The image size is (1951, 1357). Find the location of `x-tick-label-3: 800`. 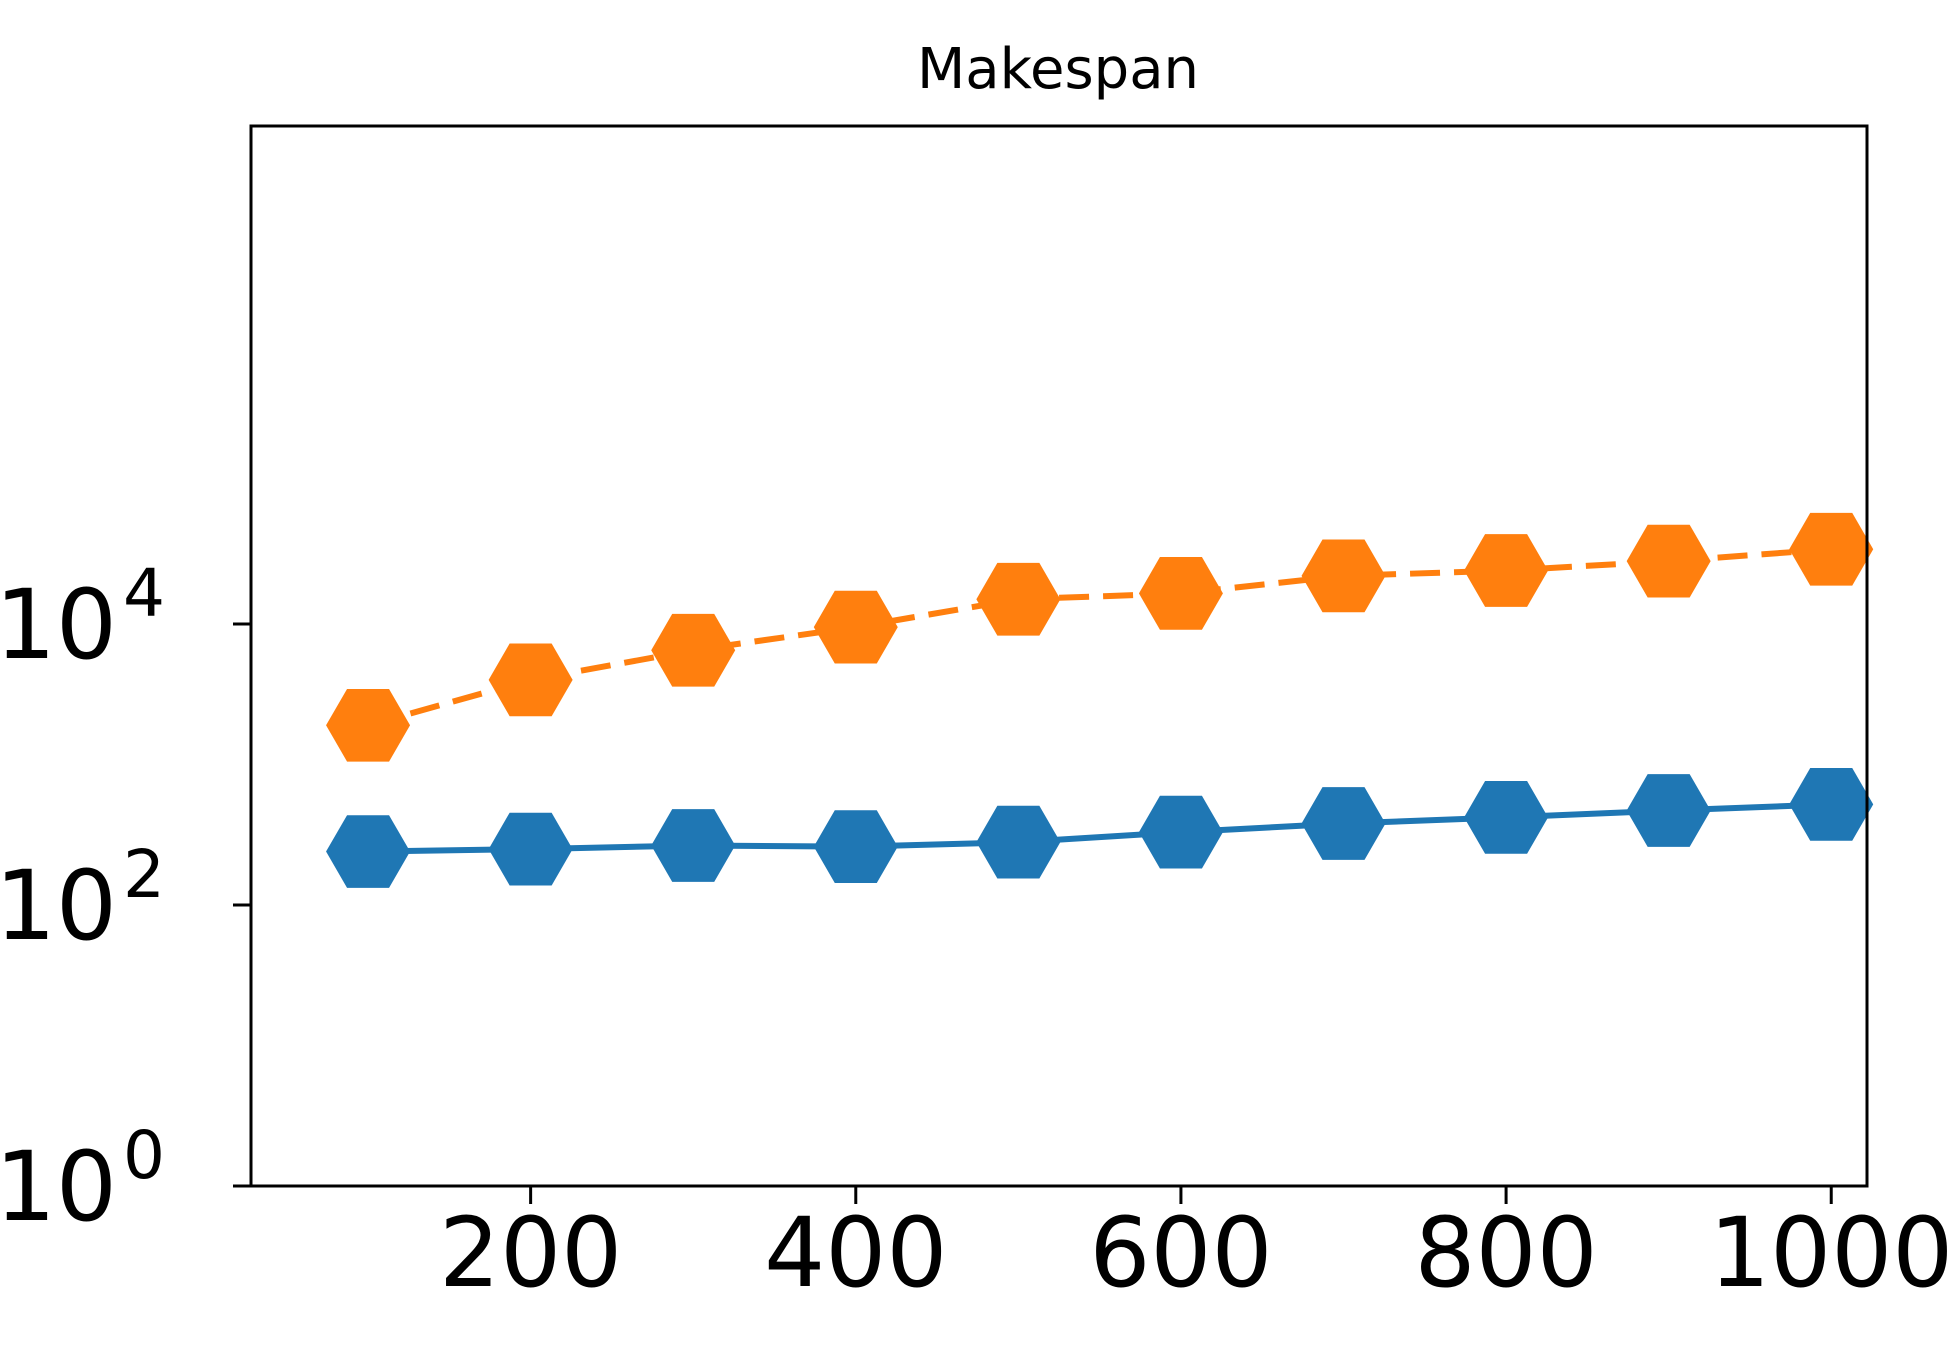

x-tick-label-3: 800 is located at coordinates (1505, 1253).